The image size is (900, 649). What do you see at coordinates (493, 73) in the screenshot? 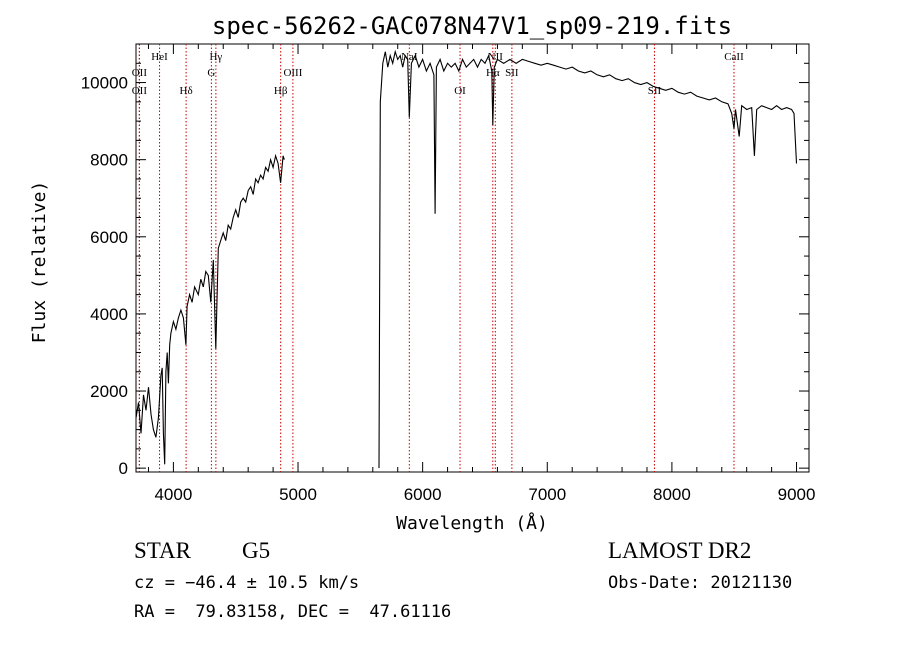
I see `line-label: Hα` at bounding box center [493, 73].